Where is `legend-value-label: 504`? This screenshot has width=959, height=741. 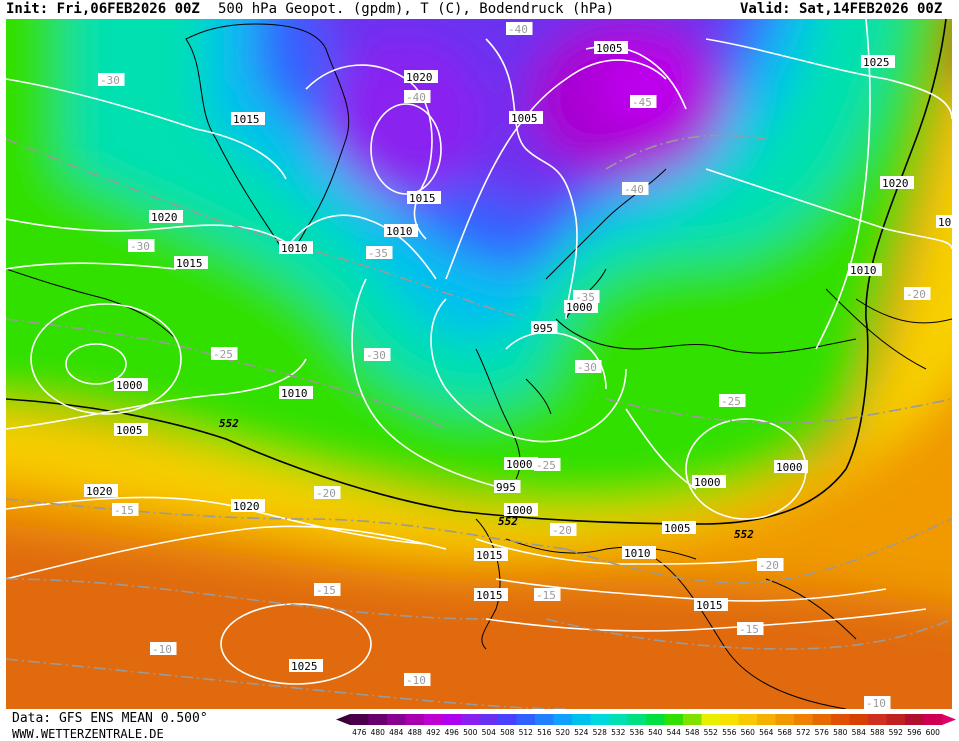
legend-value-label: 504 is located at coordinates (489, 732).